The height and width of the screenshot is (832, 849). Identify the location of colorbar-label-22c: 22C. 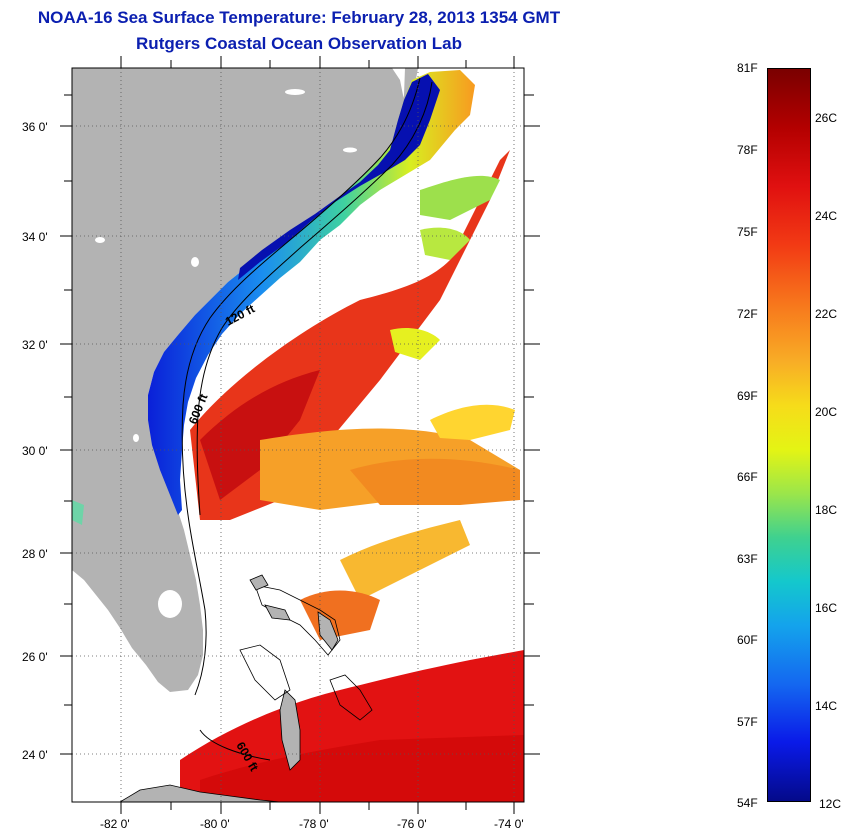
(826, 314).